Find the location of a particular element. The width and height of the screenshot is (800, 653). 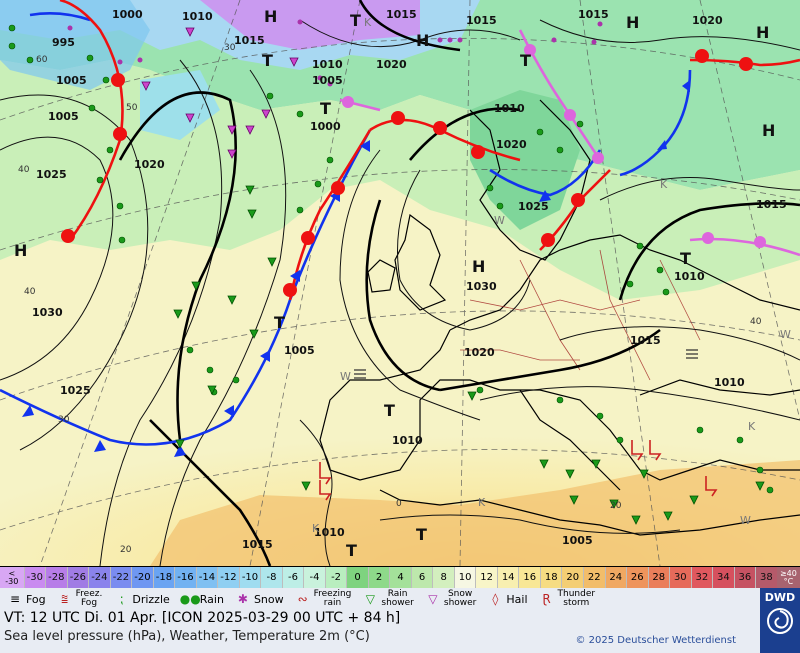

scale-min-top: < is located at coordinates (12, 573).